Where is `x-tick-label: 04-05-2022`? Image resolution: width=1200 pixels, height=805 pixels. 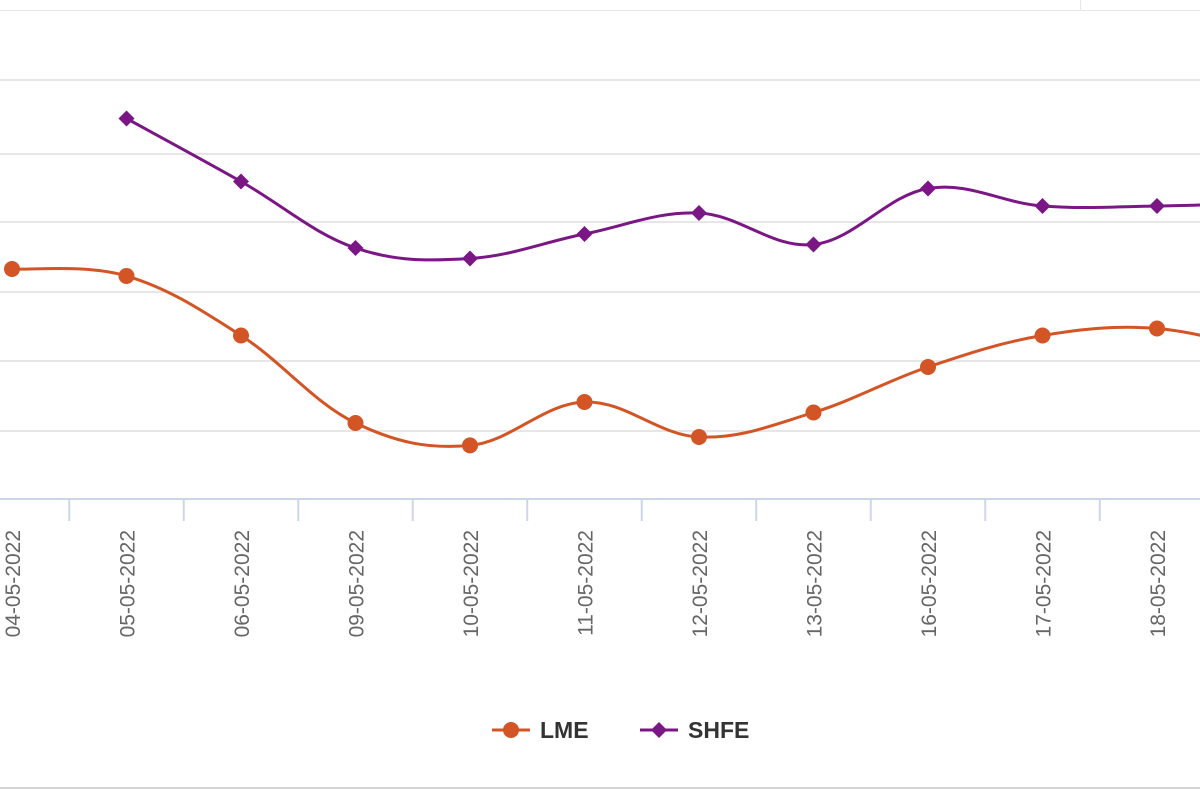
x-tick-label: 04-05-2022 is located at coordinates (13, 583).